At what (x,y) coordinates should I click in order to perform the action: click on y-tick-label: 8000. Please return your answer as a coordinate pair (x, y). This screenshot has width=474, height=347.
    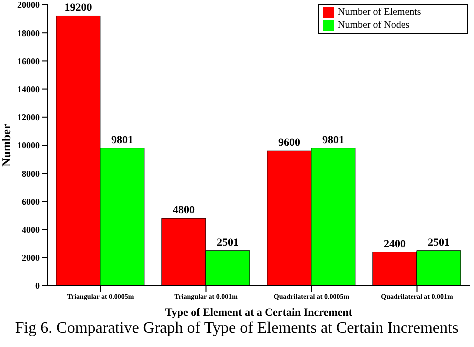
    Looking at the image, I should click on (31, 173).